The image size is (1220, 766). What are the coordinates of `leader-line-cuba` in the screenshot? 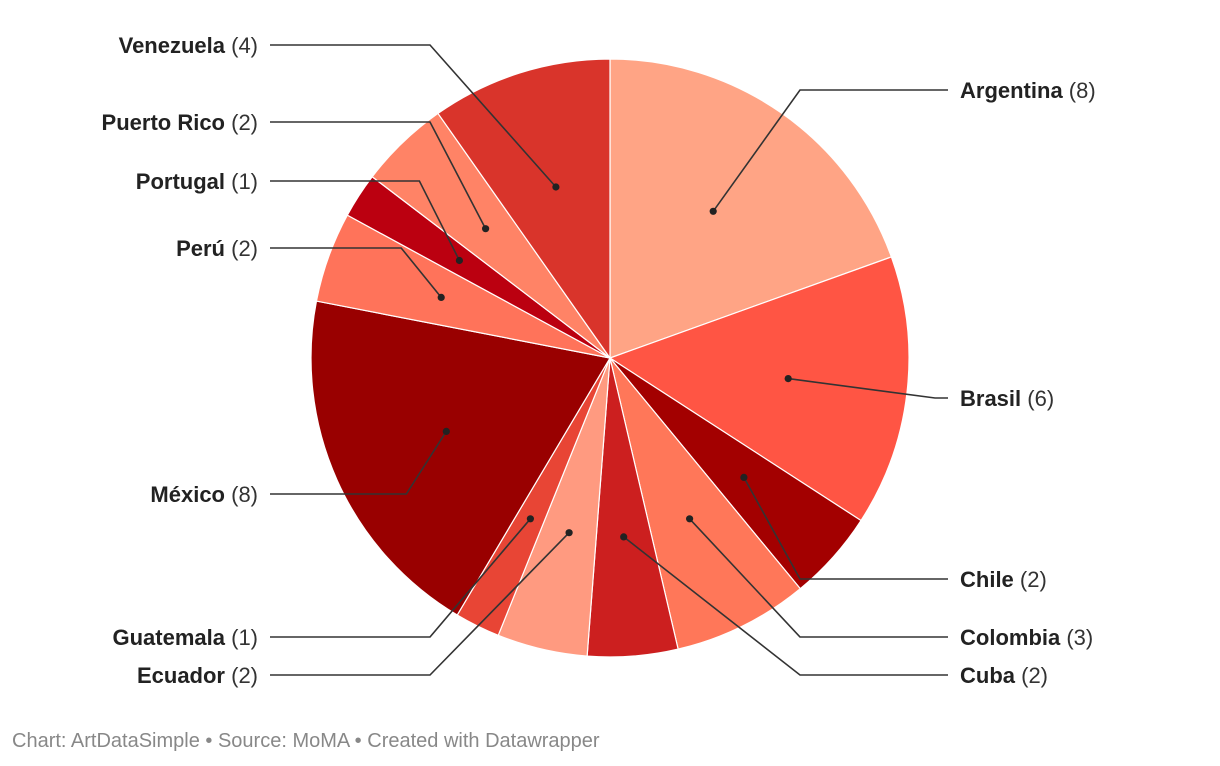 It's located at (785, 606).